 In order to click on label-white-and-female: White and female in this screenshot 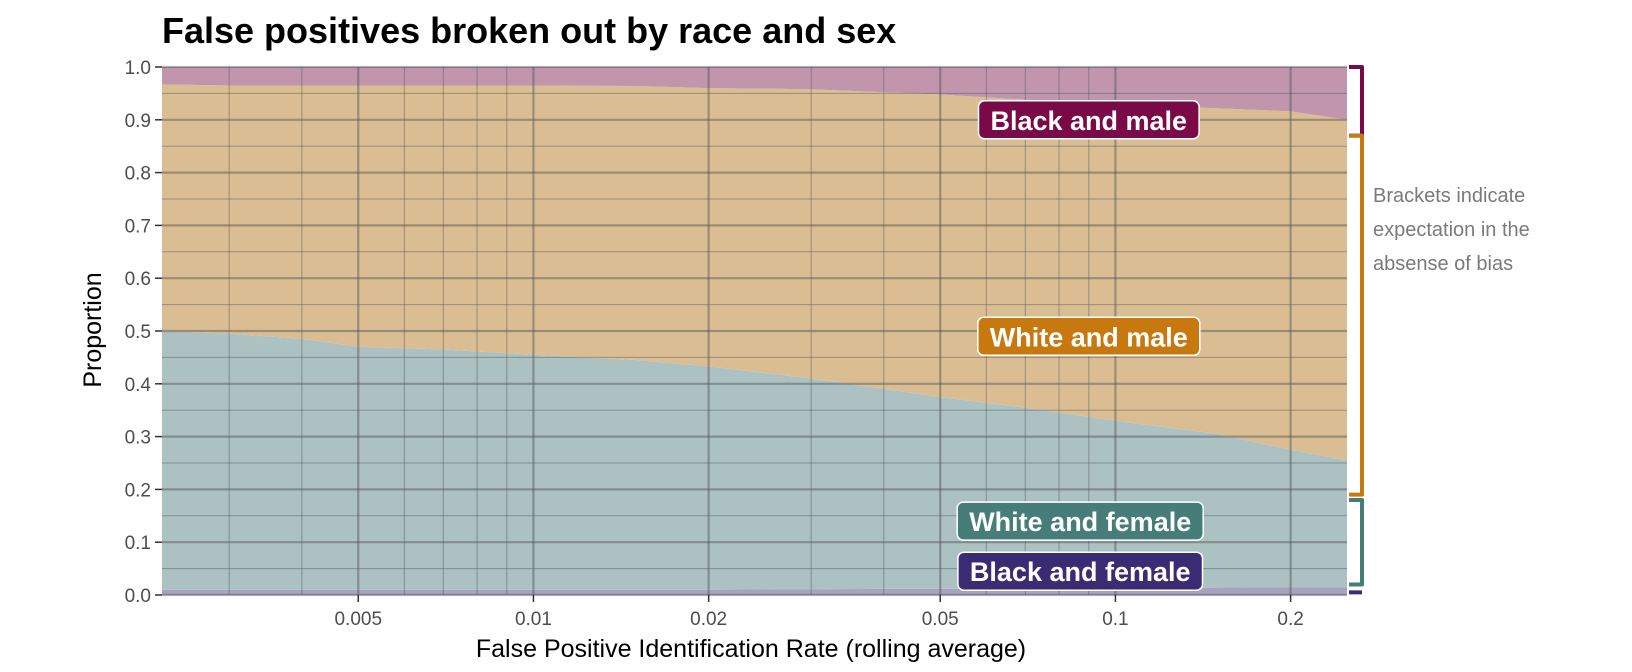, I will do `click(1080, 521)`.